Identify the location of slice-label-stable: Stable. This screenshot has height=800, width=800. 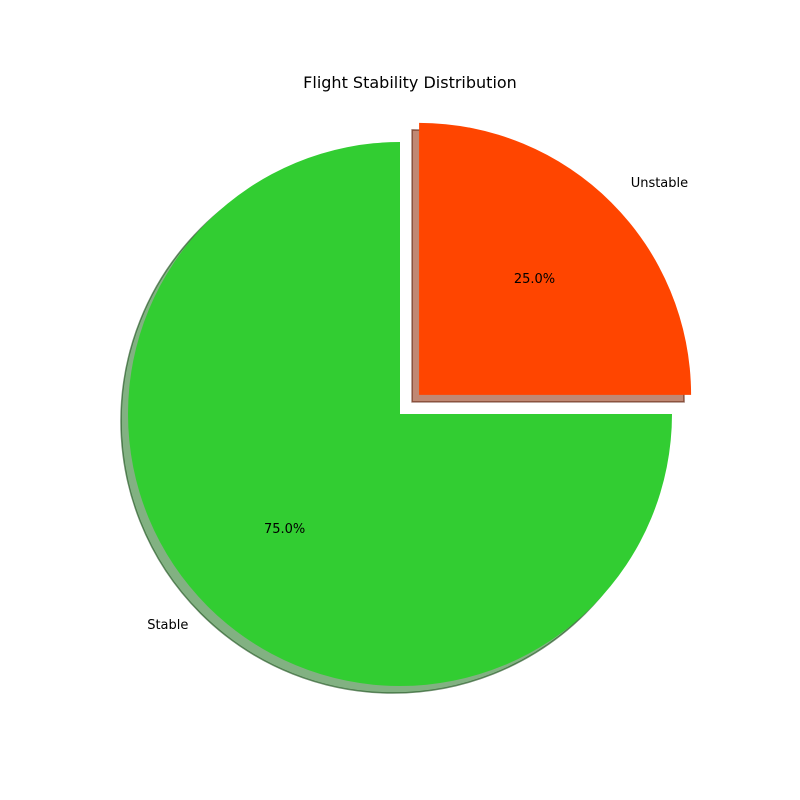
(167, 625).